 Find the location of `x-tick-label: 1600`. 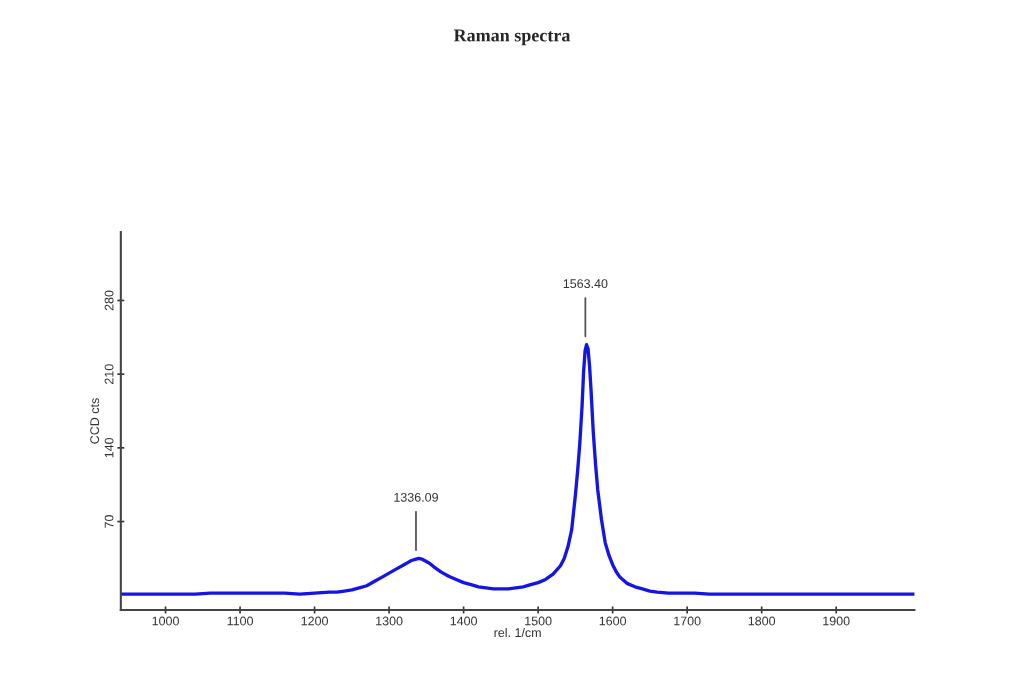

x-tick-label: 1600 is located at coordinates (613, 621).